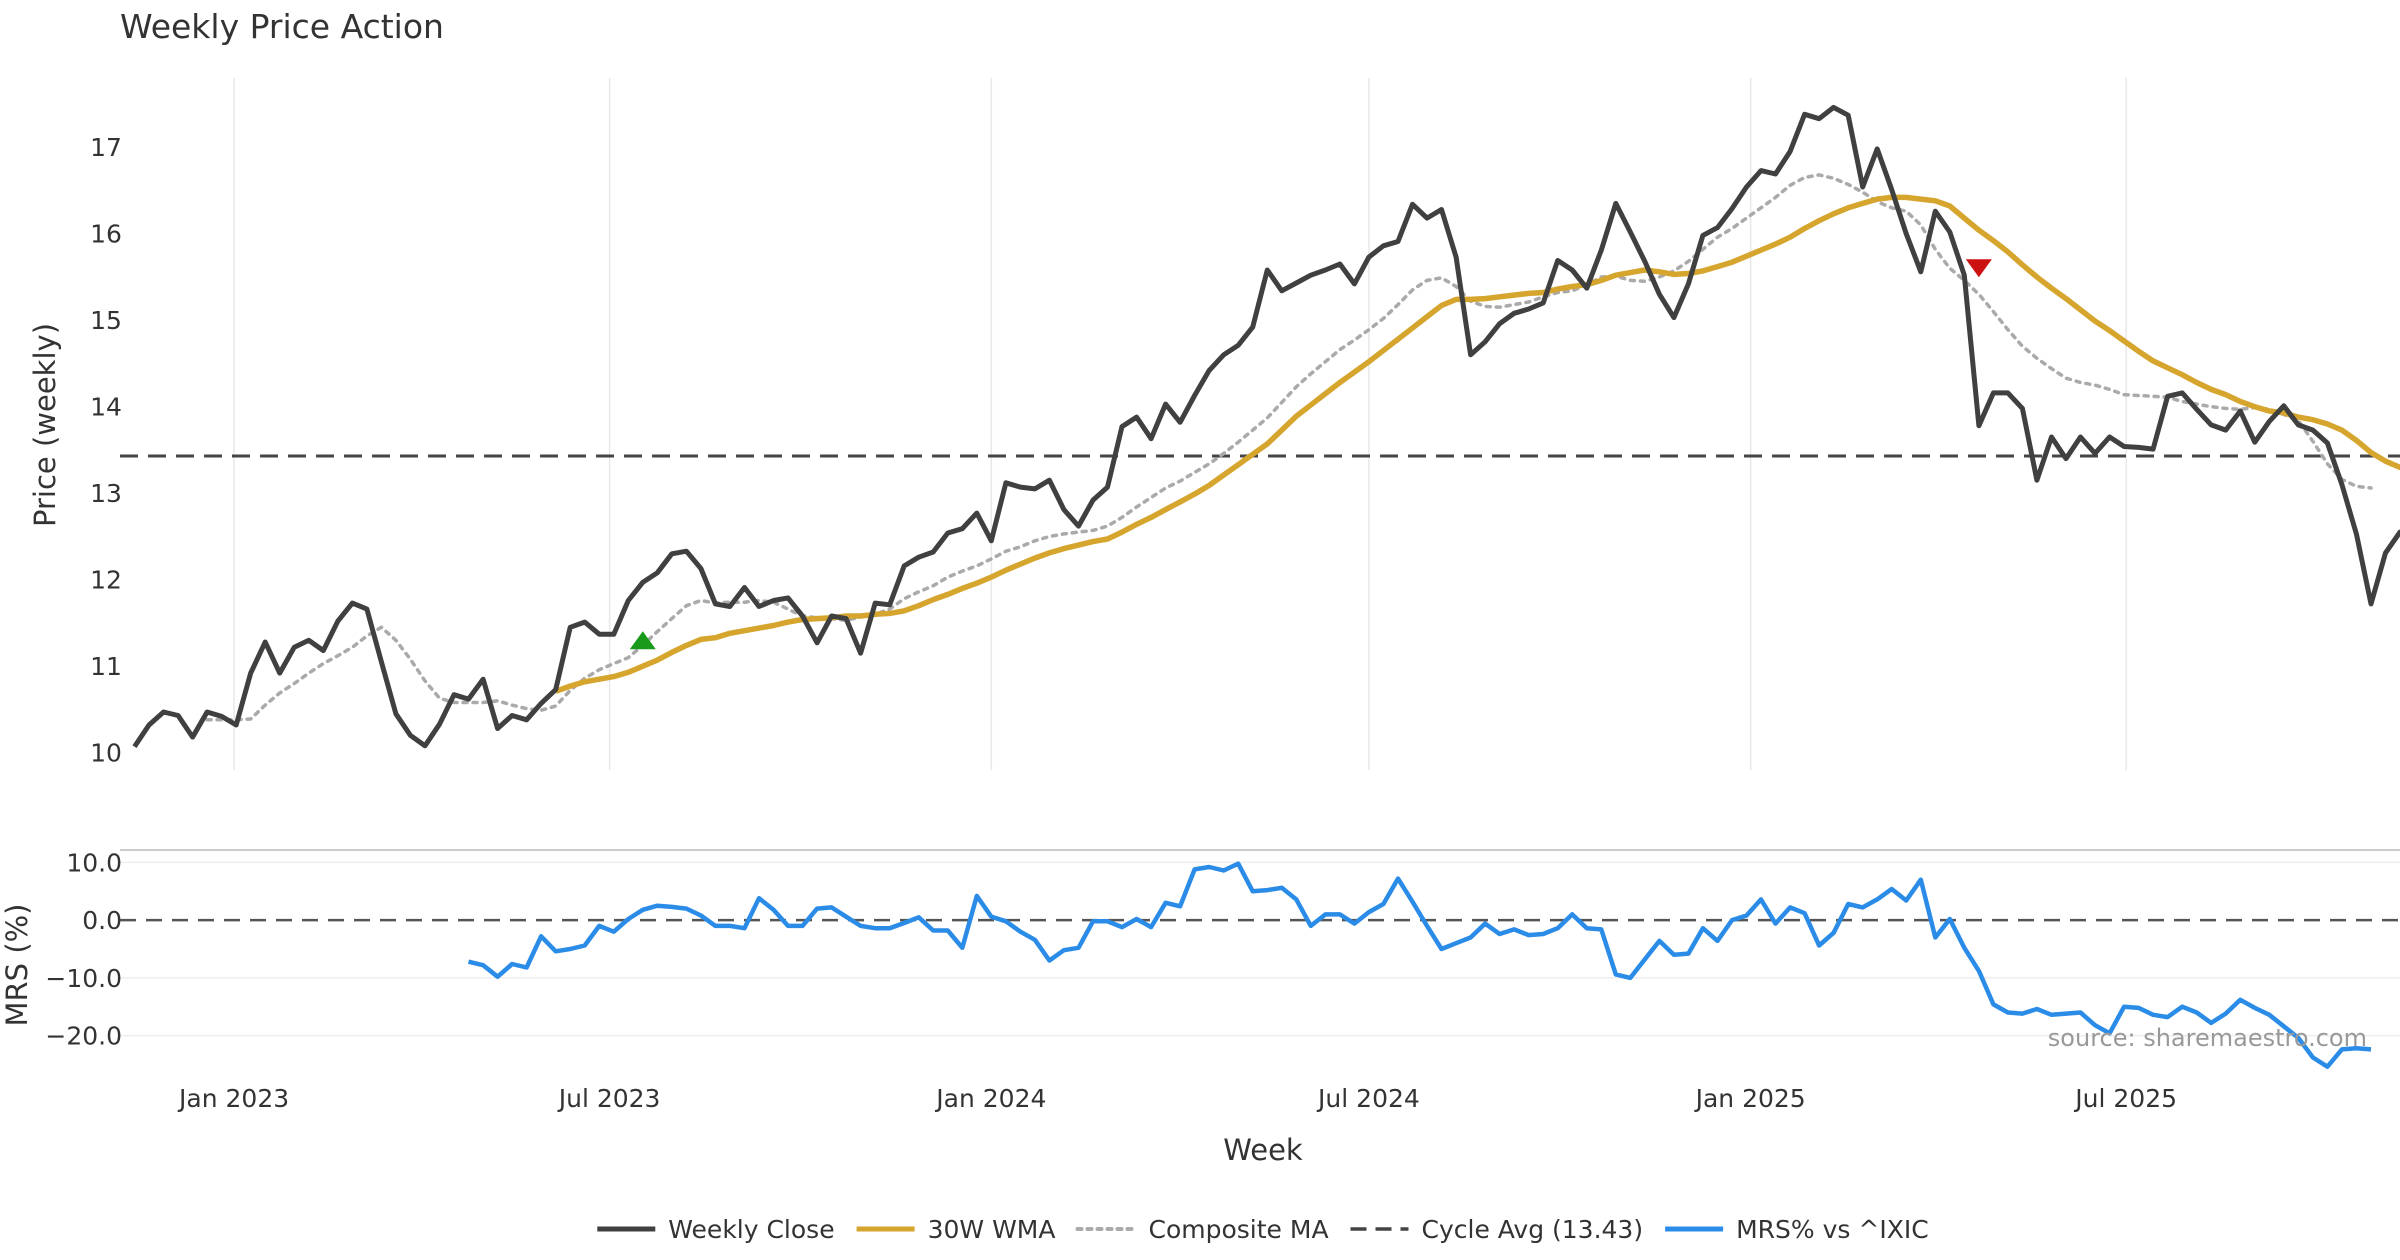 This screenshot has width=2400, height=1260. What do you see at coordinates (1263, 1150) in the screenshot?
I see `x-axis-label: Week` at bounding box center [1263, 1150].